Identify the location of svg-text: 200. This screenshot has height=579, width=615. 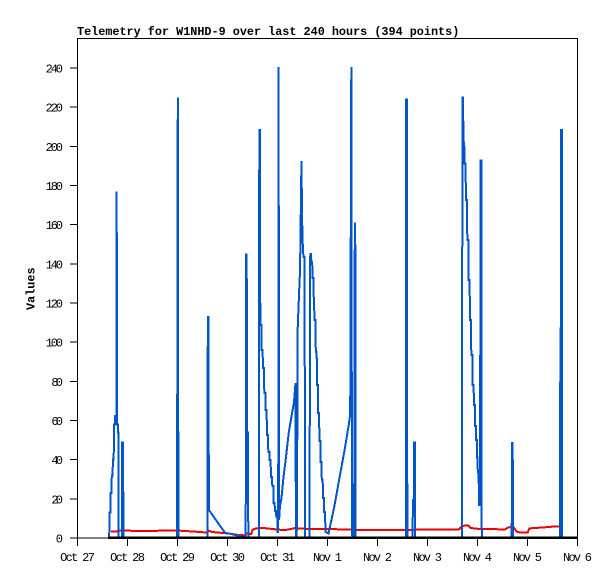
(54, 148).